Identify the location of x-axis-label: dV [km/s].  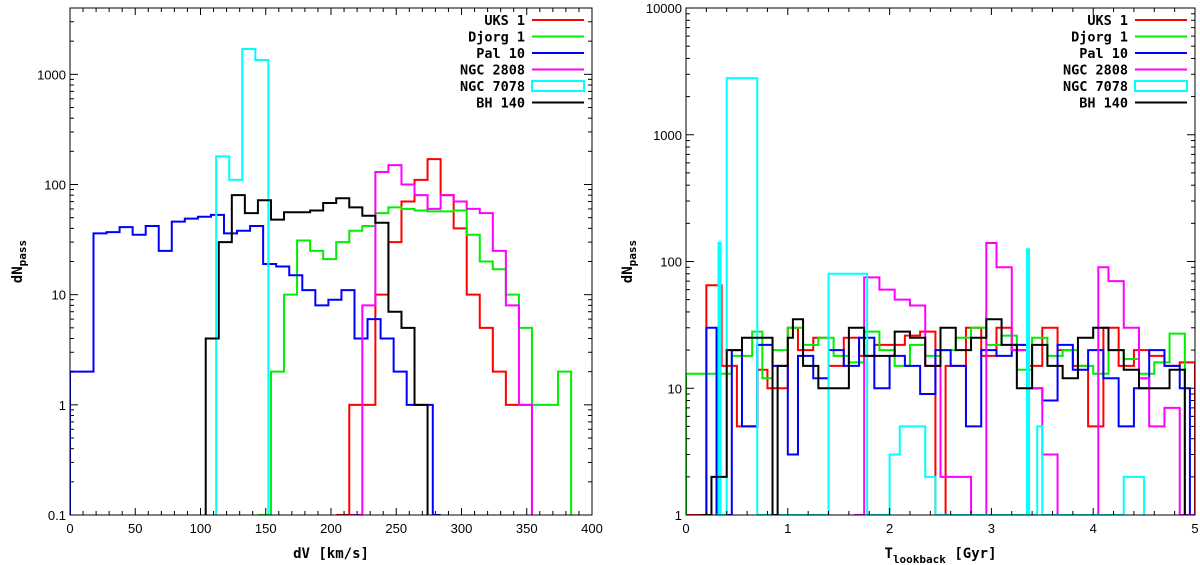
(331, 554).